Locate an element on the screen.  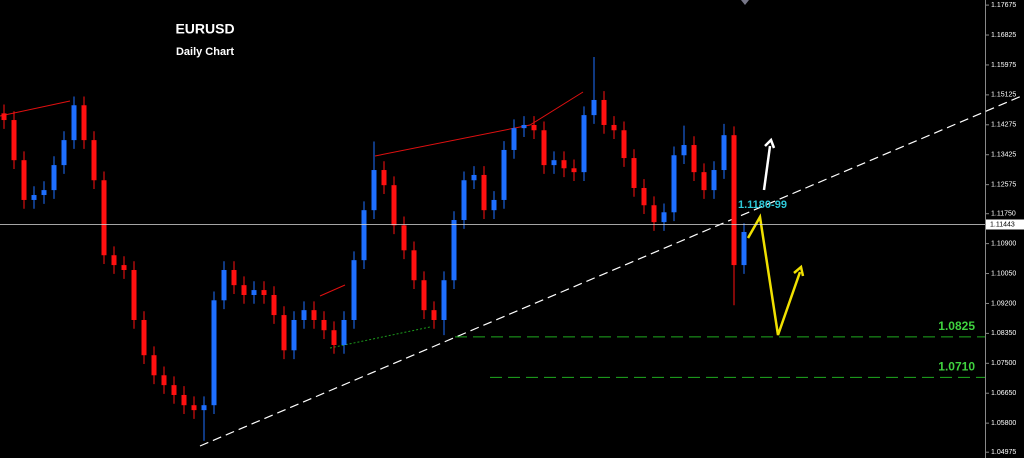
y-tick-label: 1.15975 is located at coordinates (1003, 65).